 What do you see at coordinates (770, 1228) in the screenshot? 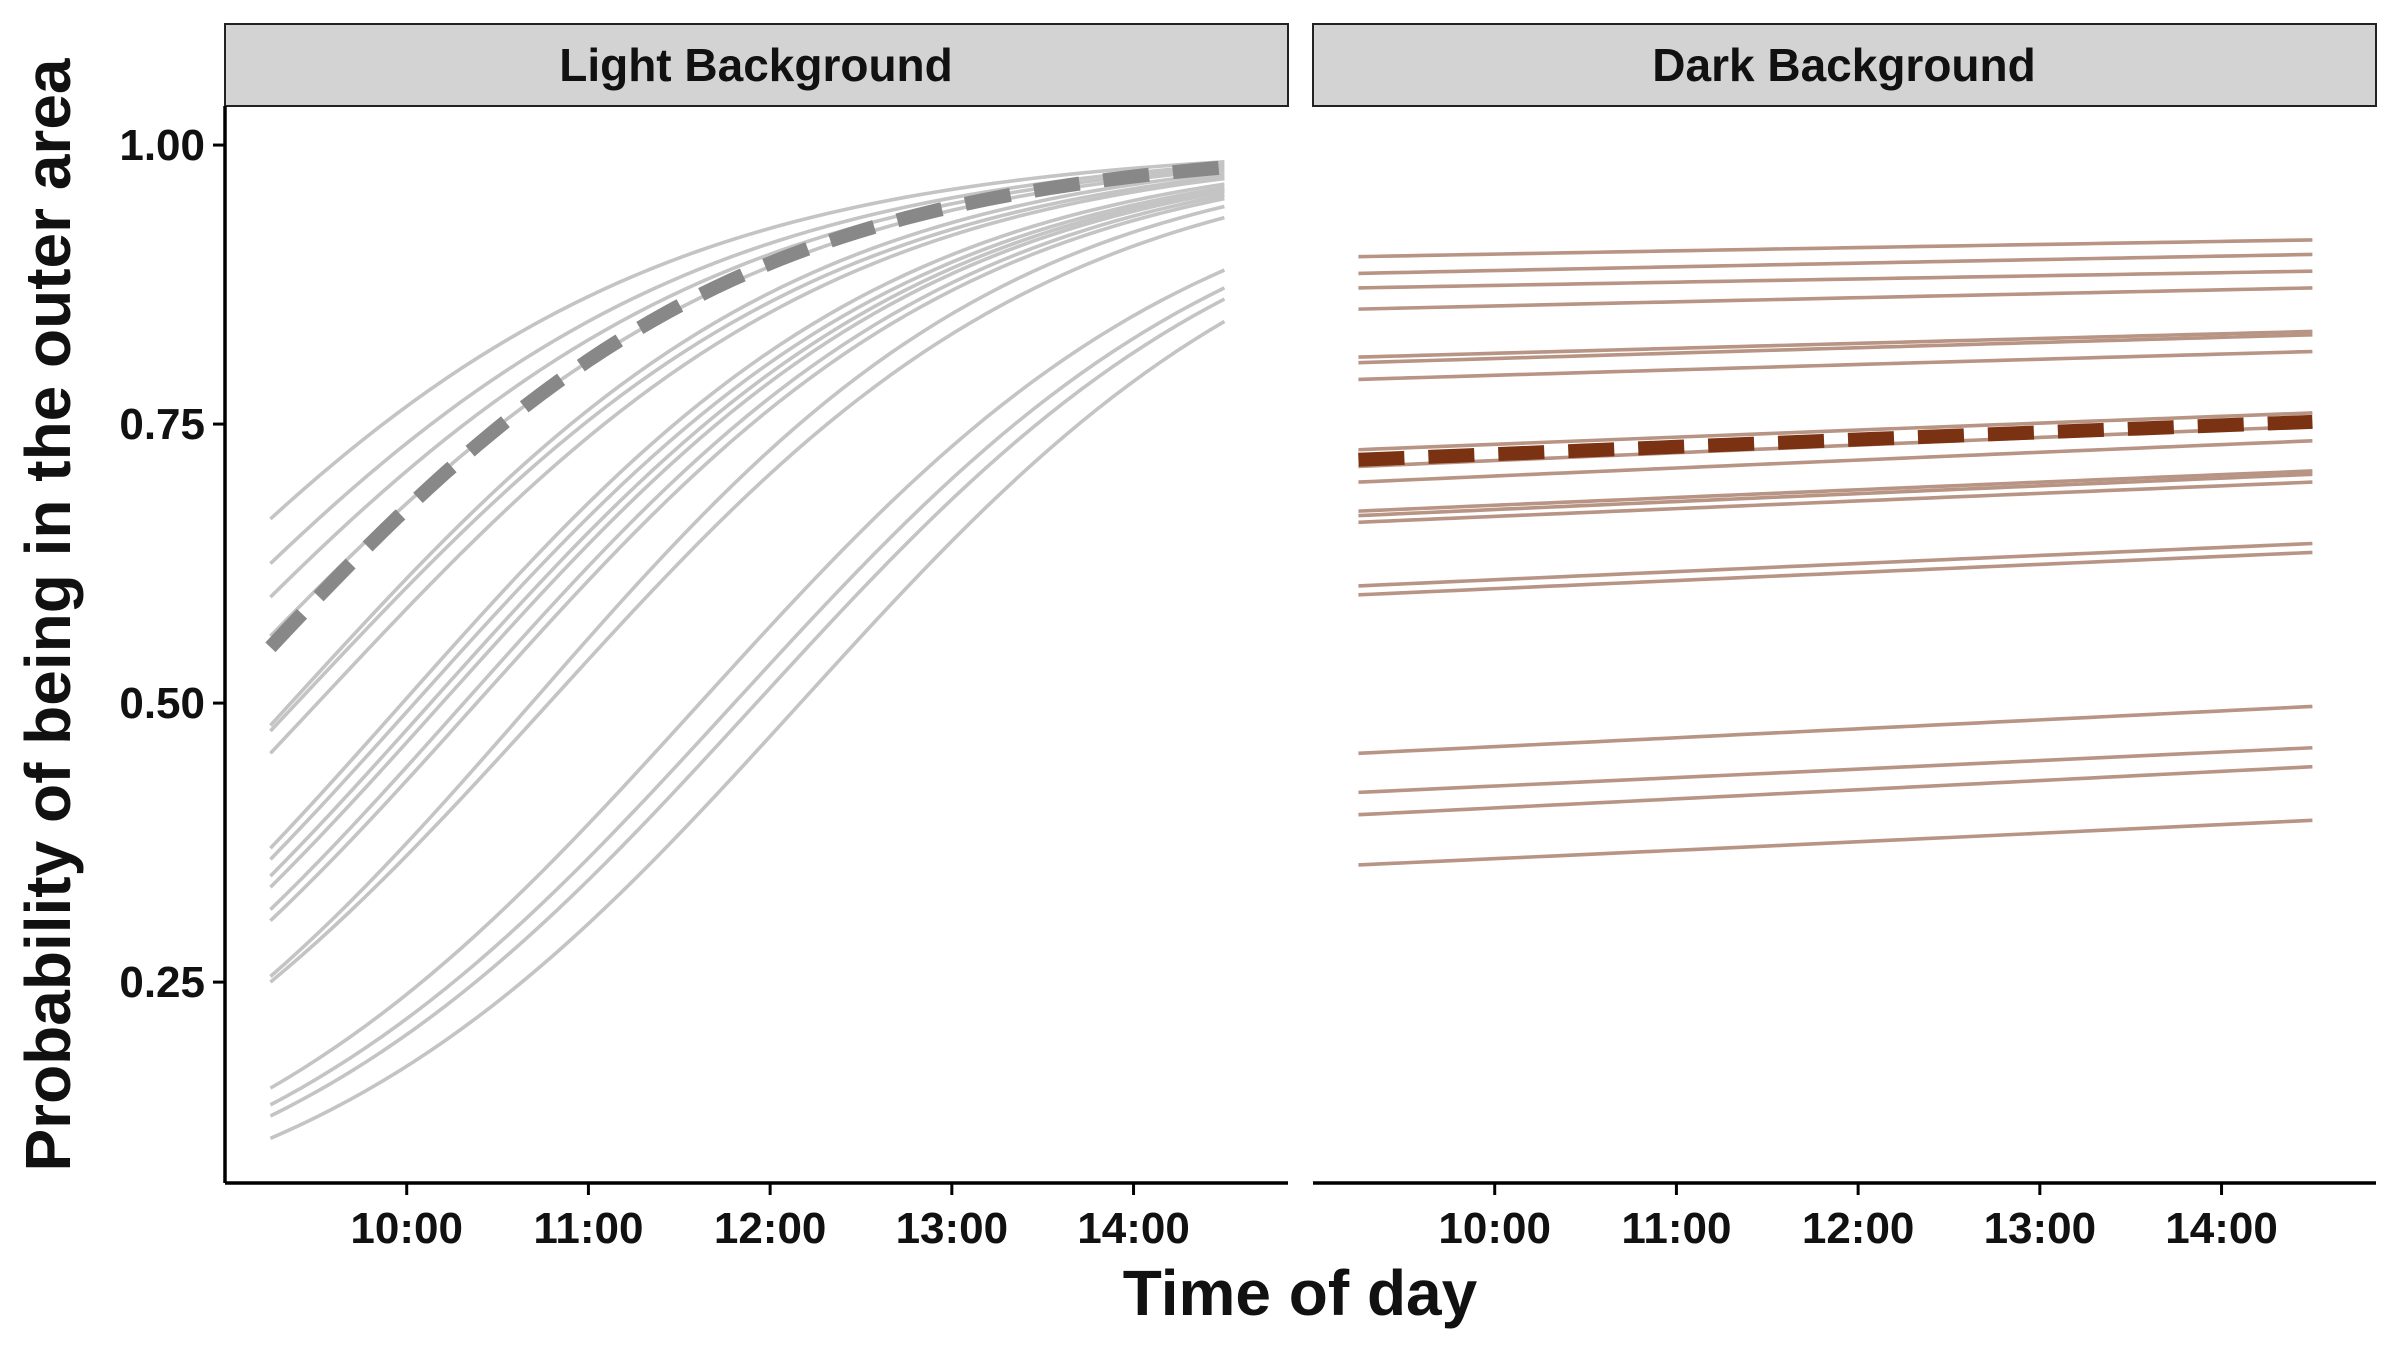
I see `x-tick-label-0-2: 12:00` at bounding box center [770, 1228].